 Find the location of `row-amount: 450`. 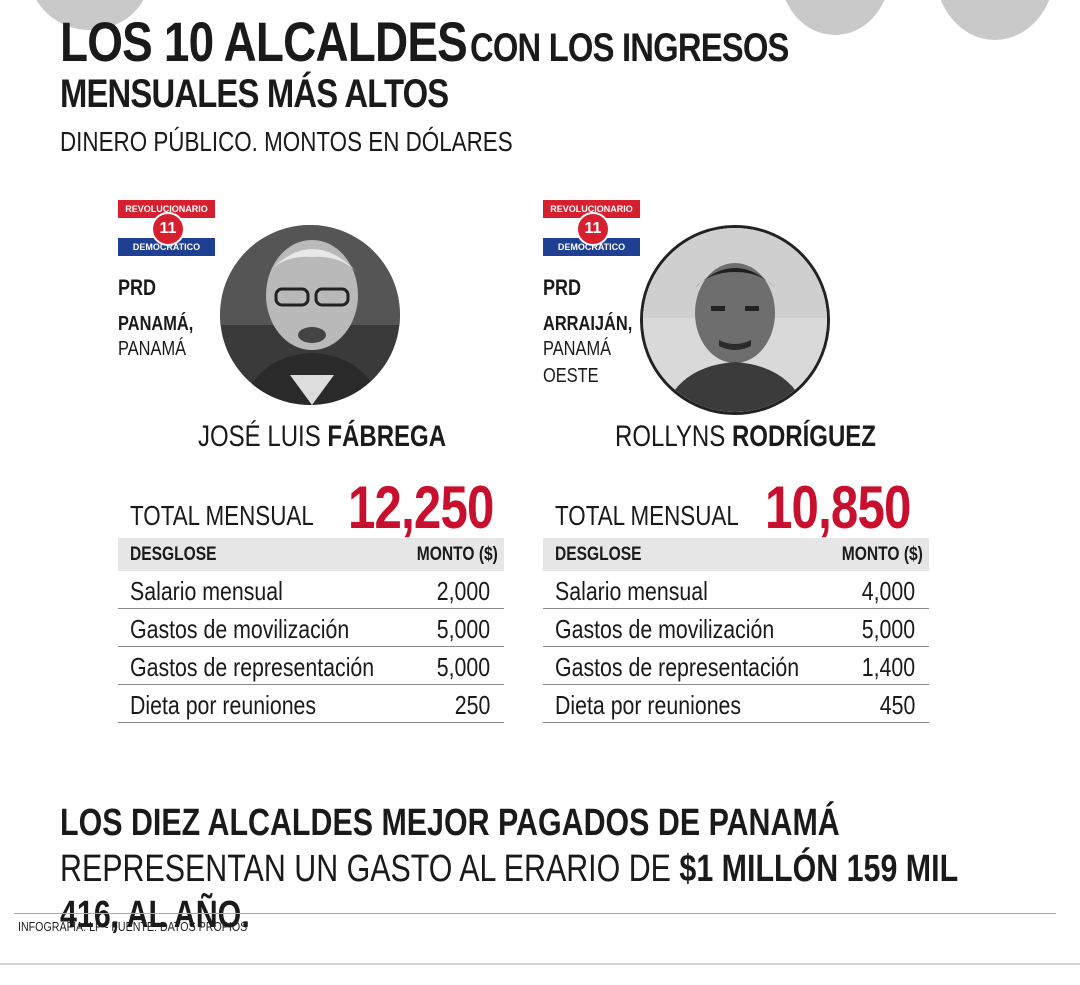

row-amount: 450 is located at coordinates (897, 705).